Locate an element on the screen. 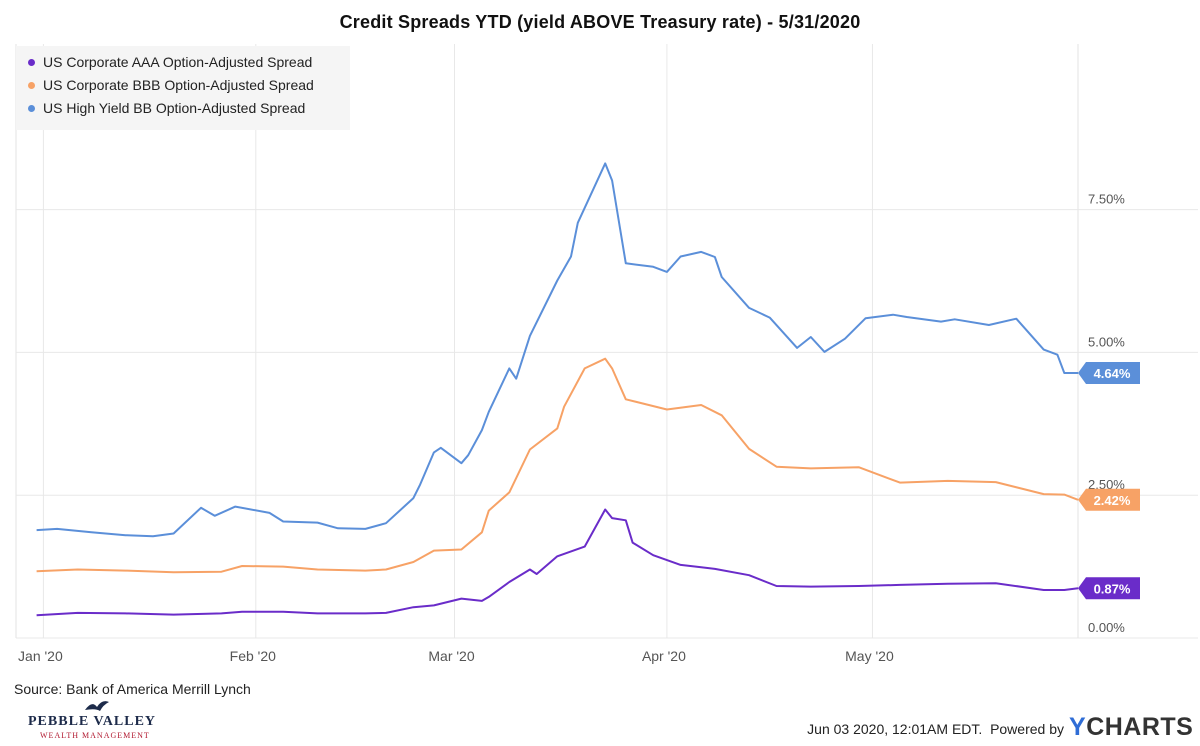 The width and height of the screenshot is (1200, 746). legend-label-bb: US High Yield BB Option-Adjusted Spread is located at coordinates (174, 108).